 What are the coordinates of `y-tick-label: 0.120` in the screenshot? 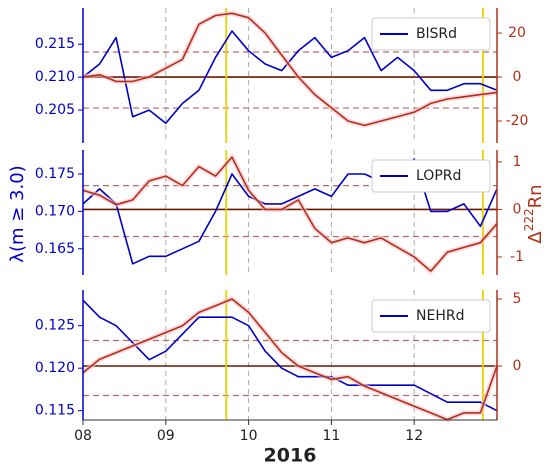 It's located at (55, 368).